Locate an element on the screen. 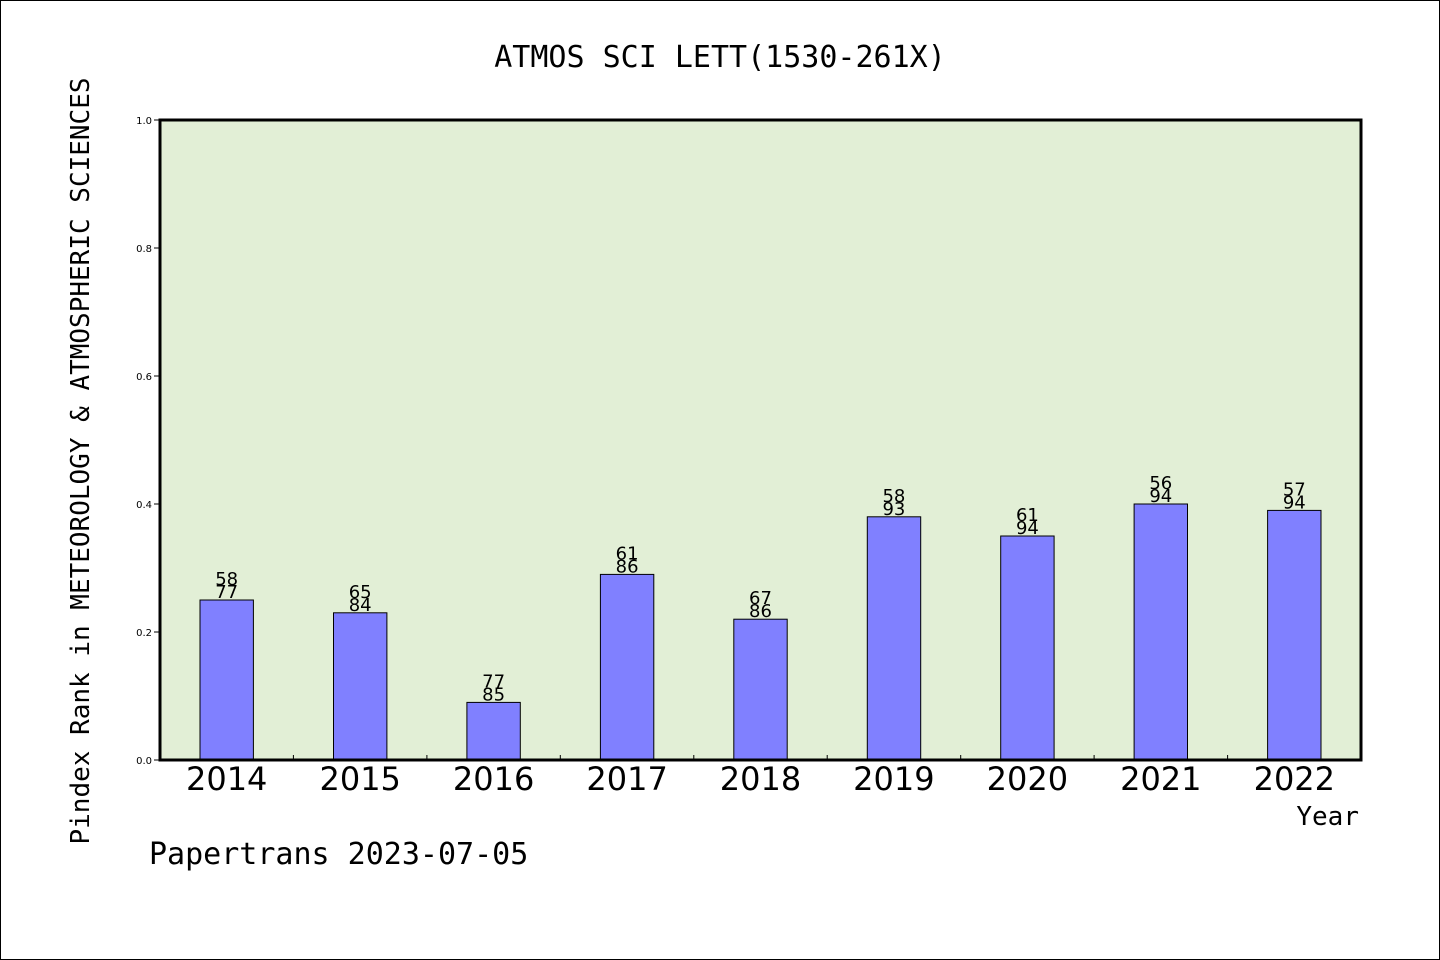  x-axis-label: Year is located at coordinates (1327, 817).